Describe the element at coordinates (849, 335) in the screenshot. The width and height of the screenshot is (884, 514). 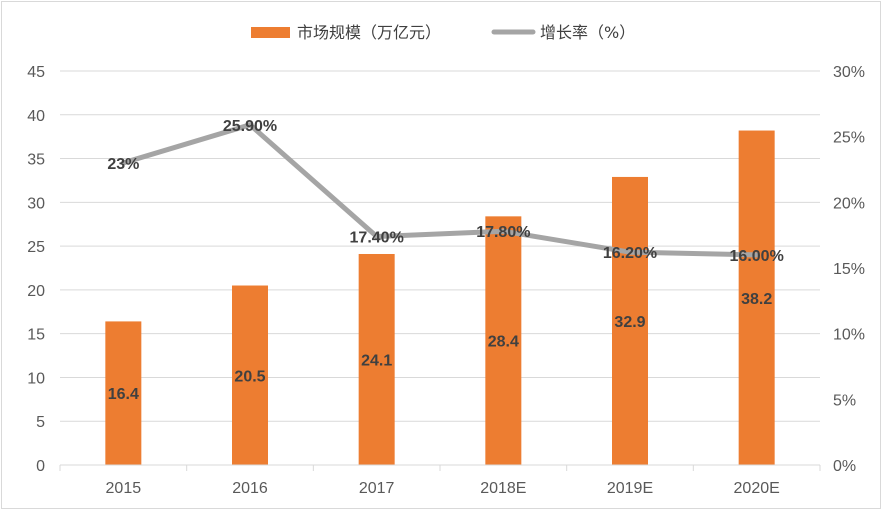
I see `y2-tick-label: 10%` at that location.